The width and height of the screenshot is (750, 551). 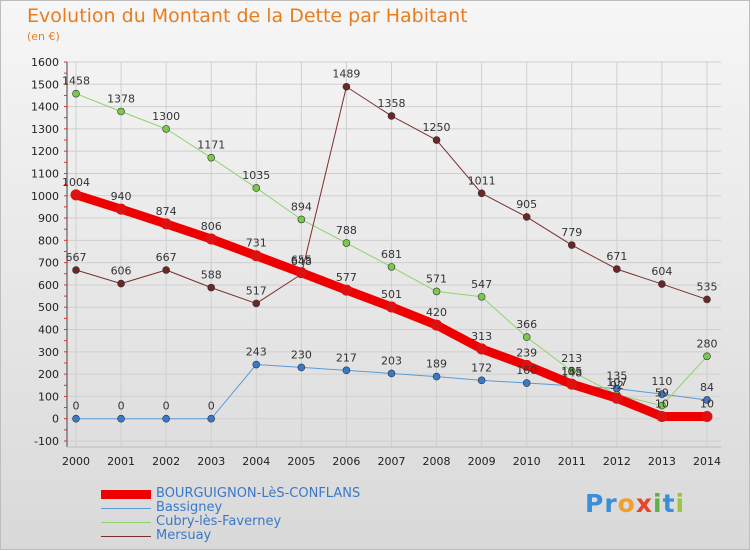 What do you see at coordinates (644, 503) in the screenshot?
I see `logo-letter: x` at bounding box center [644, 503].